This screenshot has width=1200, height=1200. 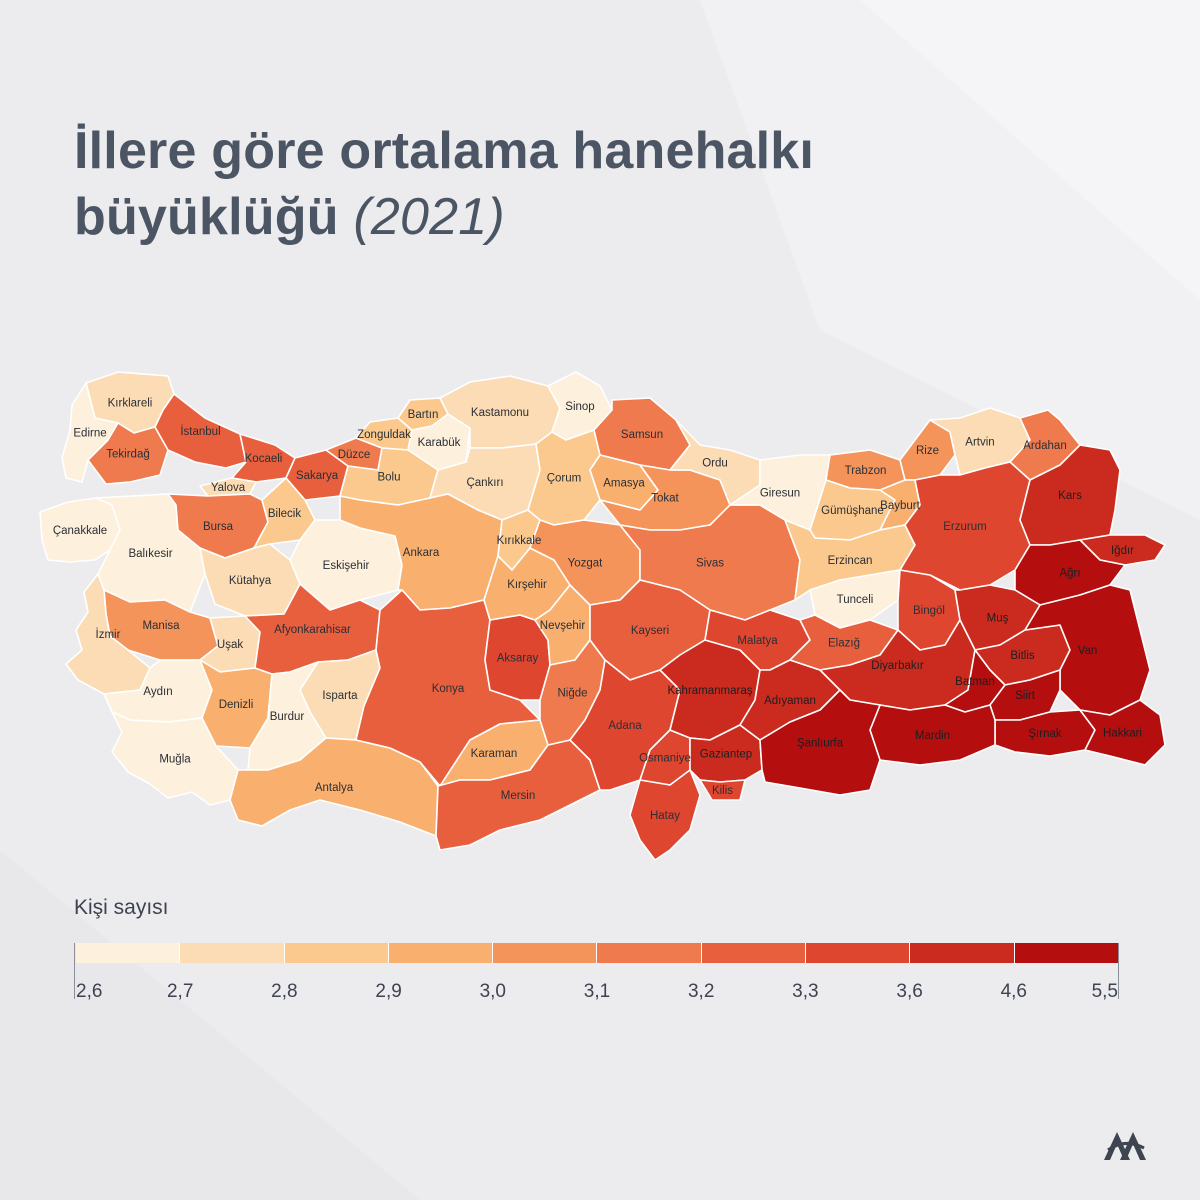 I want to click on province-label: Iğdır, so click(x=1122, y=551).